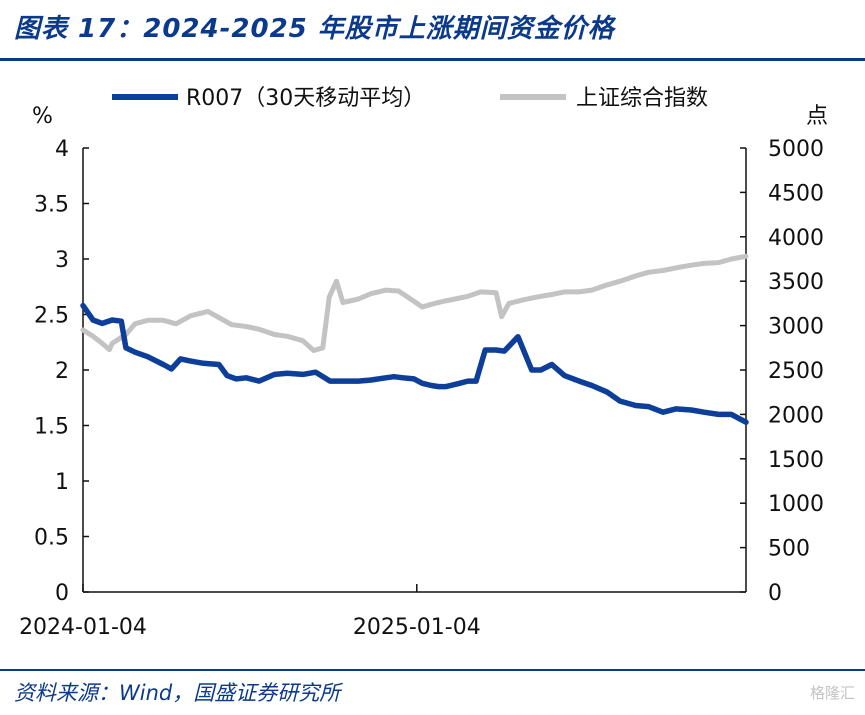 The height and width of the screenshot is (715, 865). I want to click on left-tick-label: 0, so click(62, 593).